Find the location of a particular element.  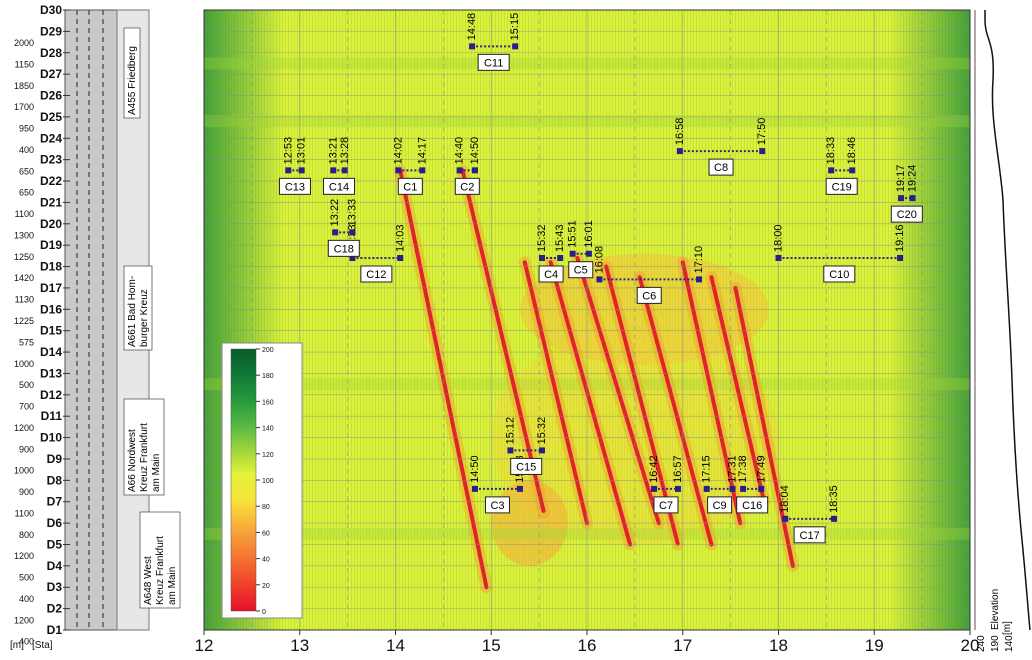

marker-label: C18 is located at coordinates (344, 249).